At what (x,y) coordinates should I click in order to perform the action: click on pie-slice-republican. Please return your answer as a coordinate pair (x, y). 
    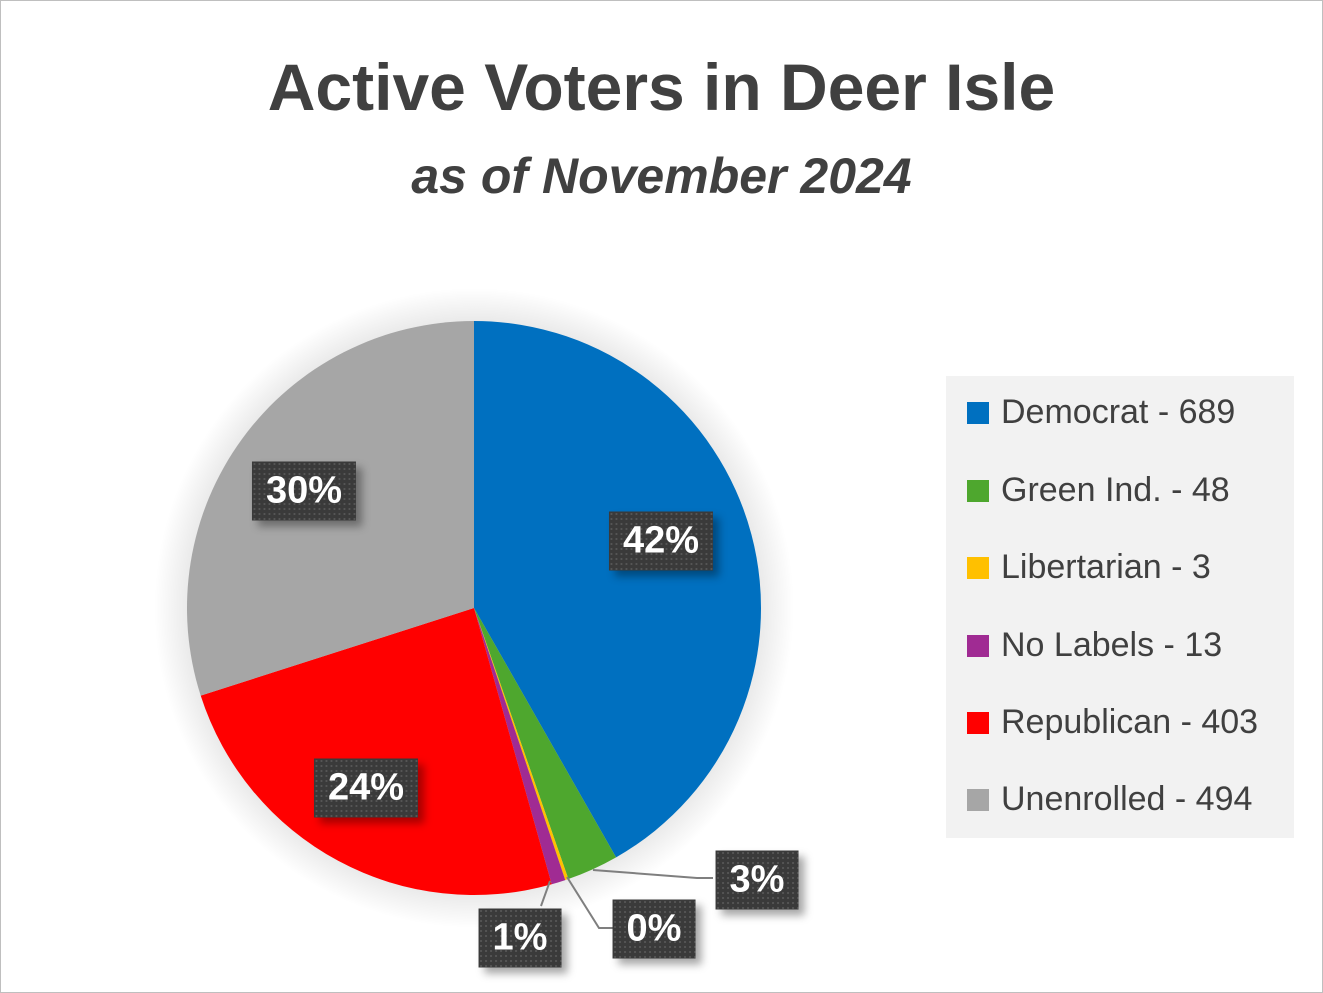
    Looking at the image, I should click on (376, 751).